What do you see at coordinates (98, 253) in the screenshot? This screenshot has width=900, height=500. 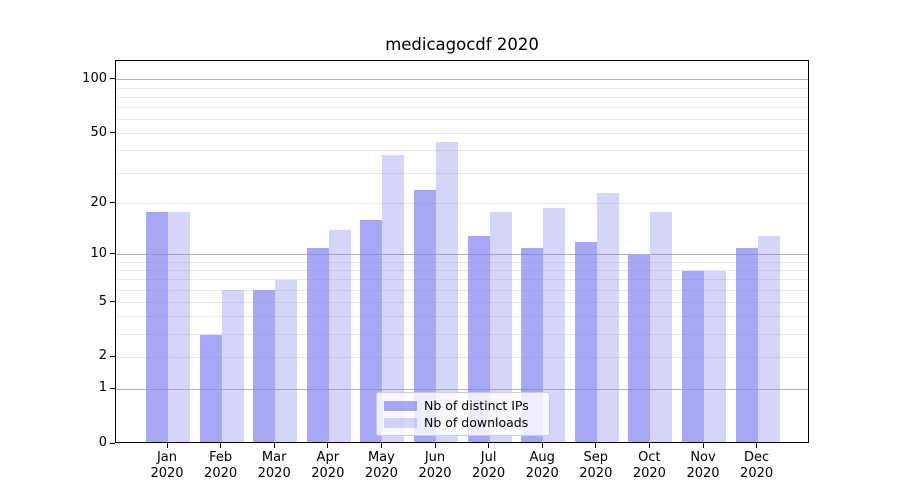 I see `y-tick-label-10: 10` at bounding box center [98, 253].